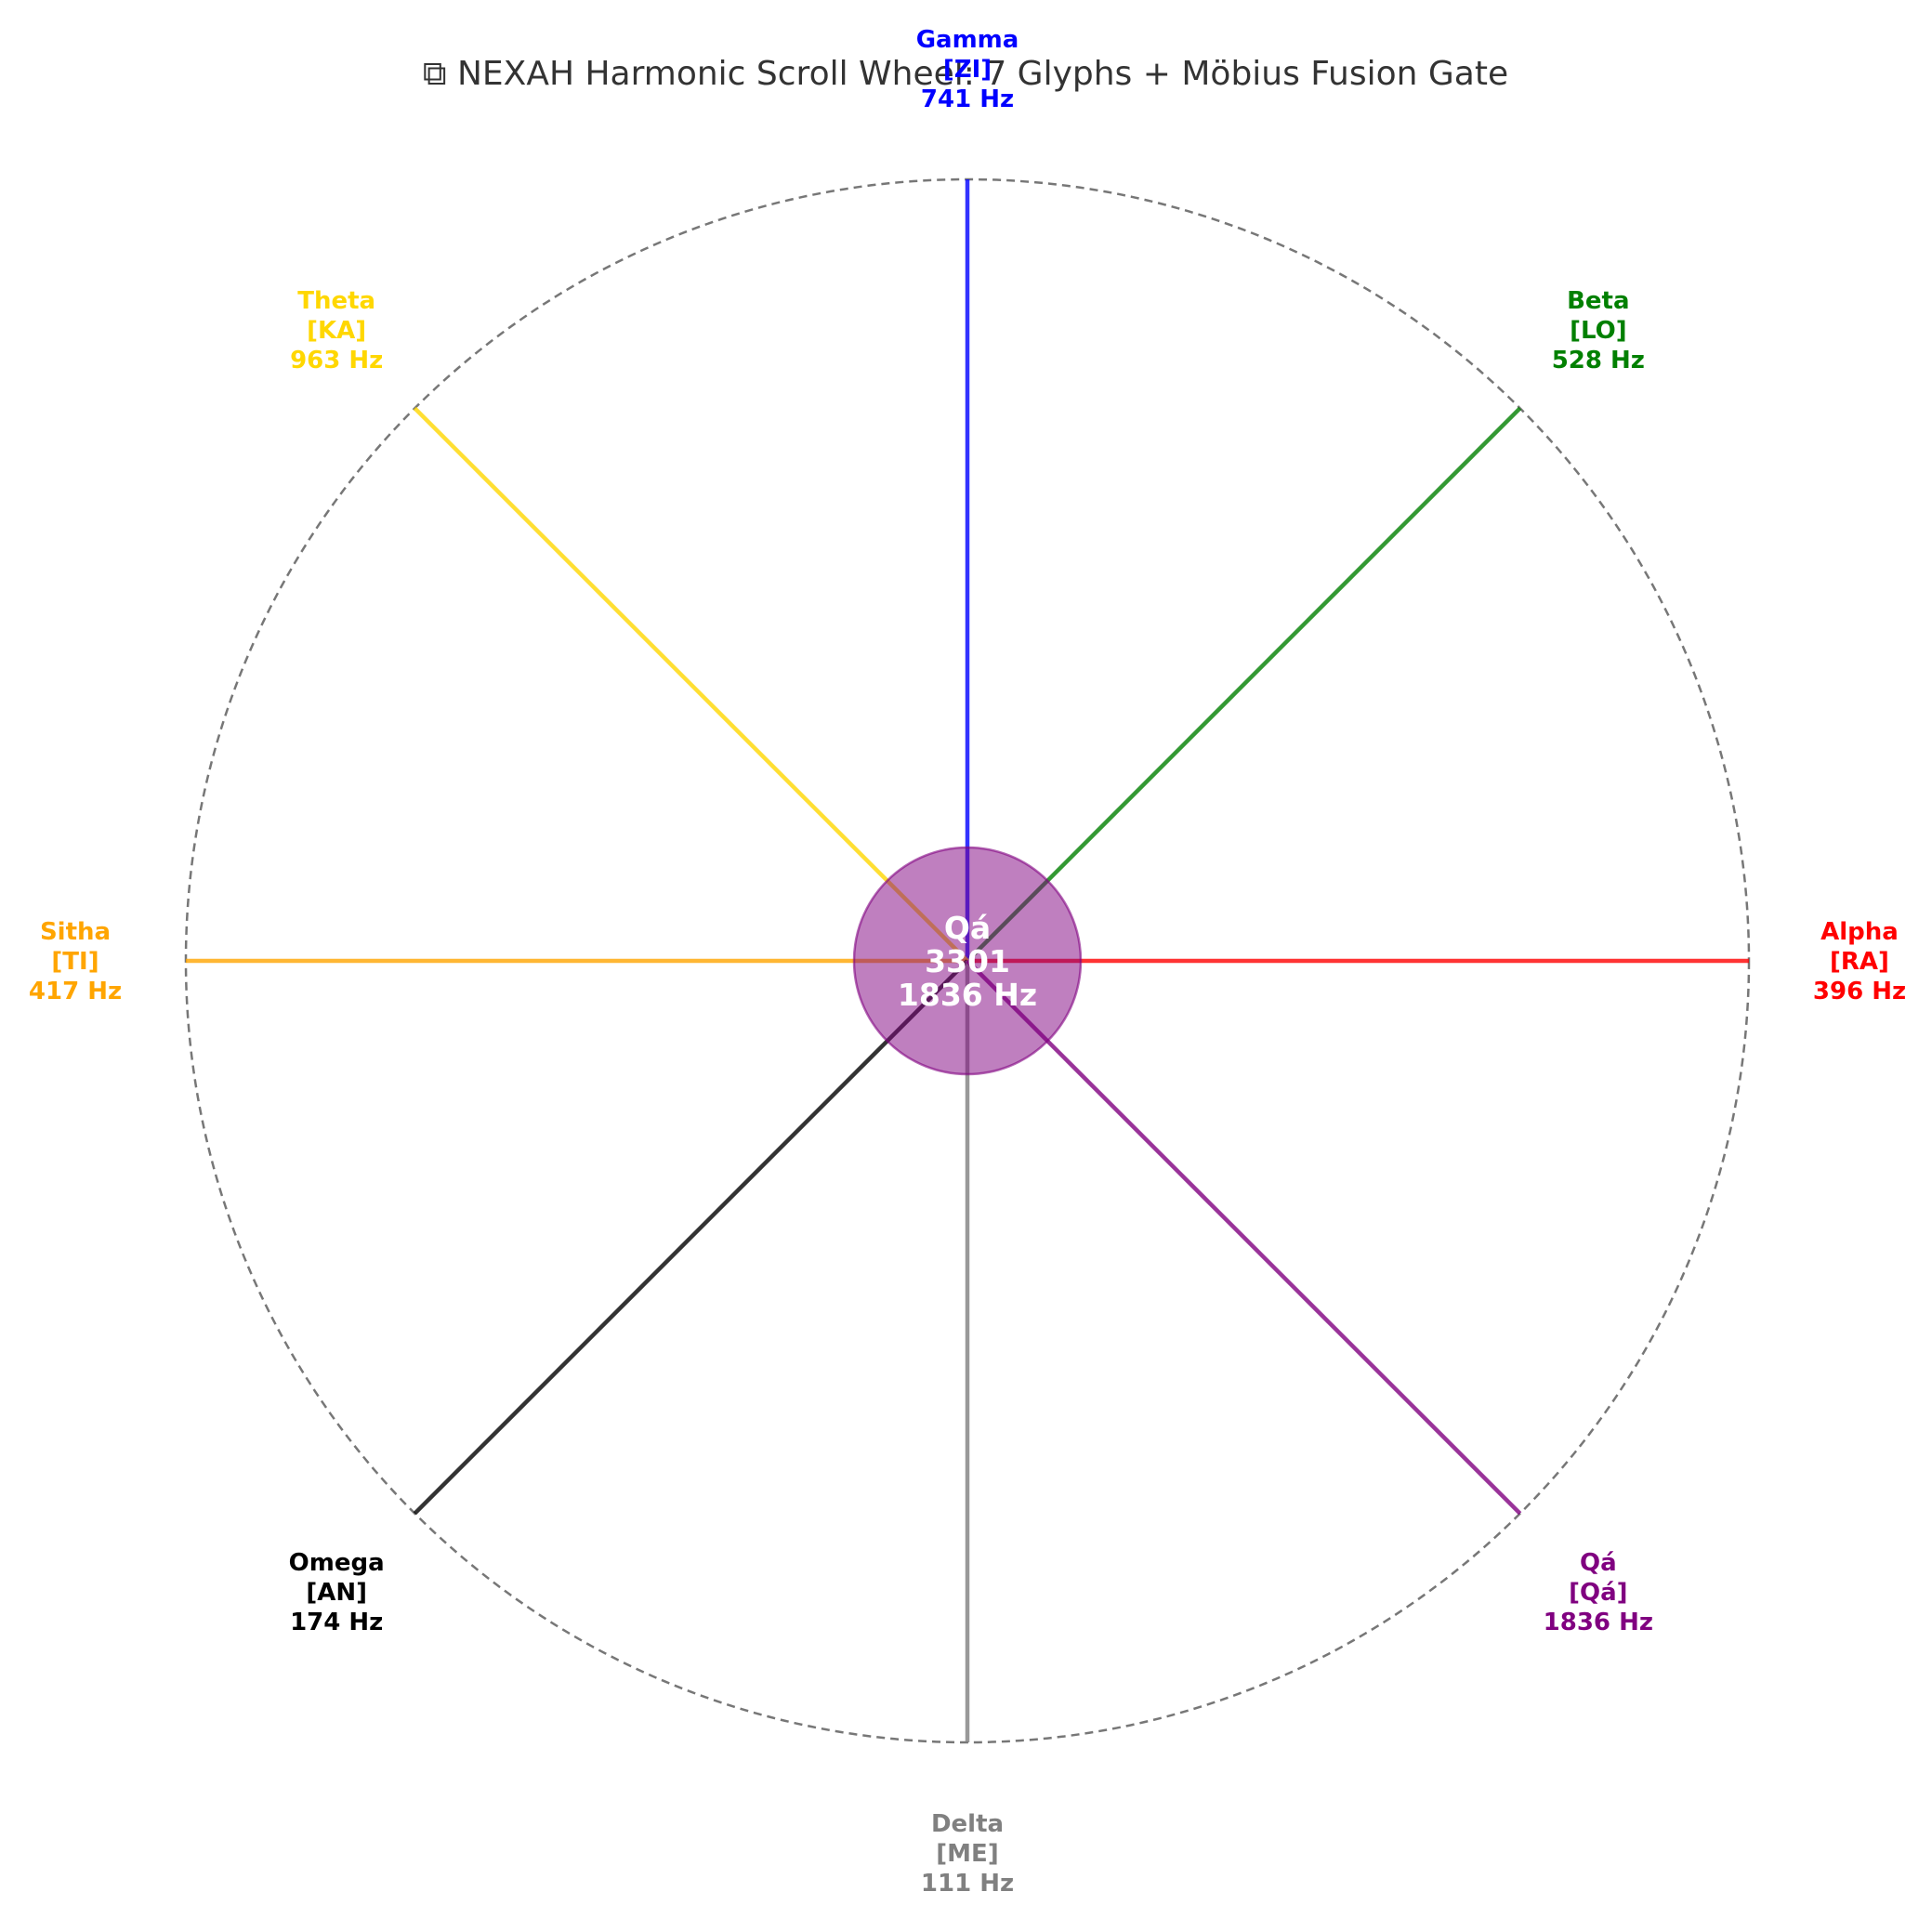  What do you see at coordinates (1244, 684) in the screenshot?
I see `spoke-beta` at bounding box center [1244, 684].